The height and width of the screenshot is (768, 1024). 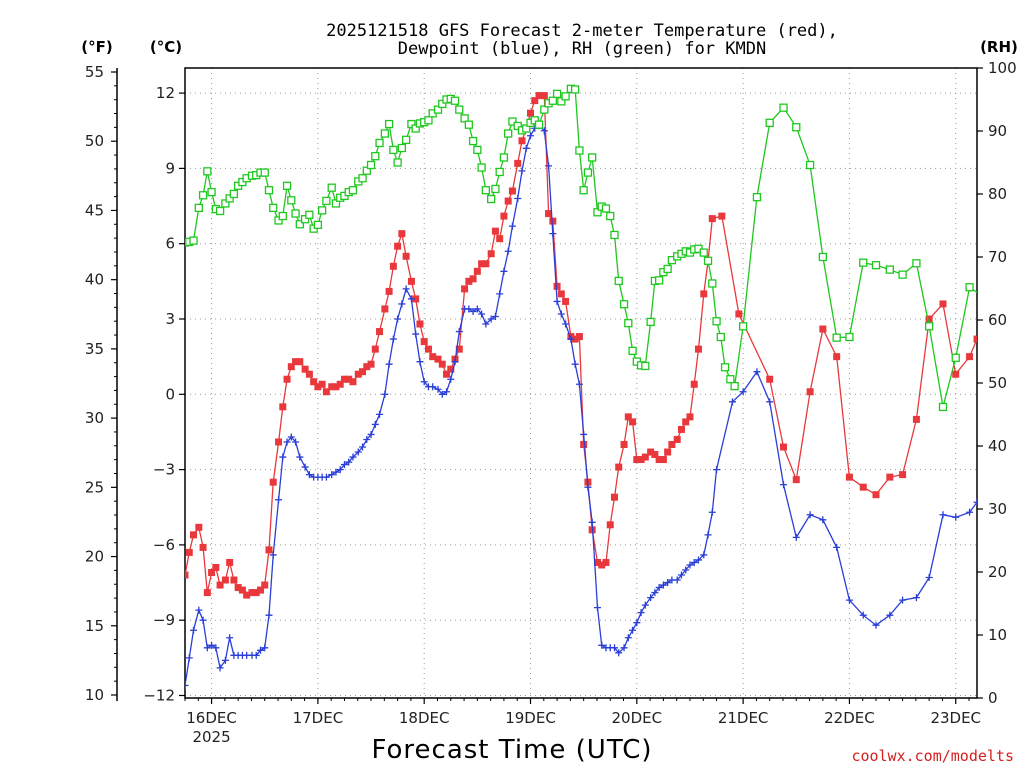 I want to click on fahrenheit-tick-label: 10, so click(x=94, y=695).